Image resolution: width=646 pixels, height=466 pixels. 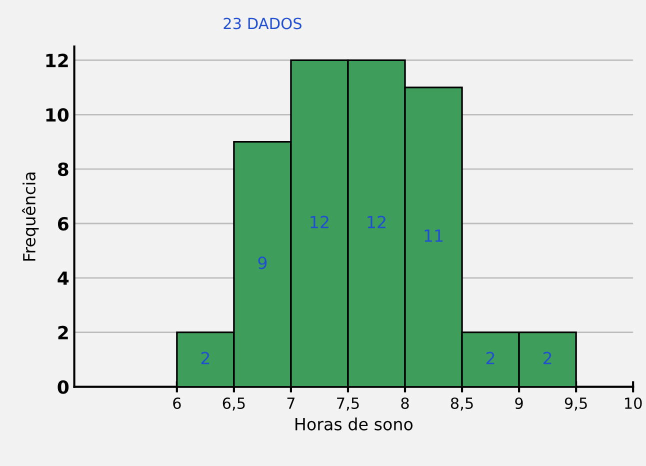 What do you see at coordinates (63, 278) in the screenshot?
I see `y-tick-label: 4` at bounding box center [63, 278].